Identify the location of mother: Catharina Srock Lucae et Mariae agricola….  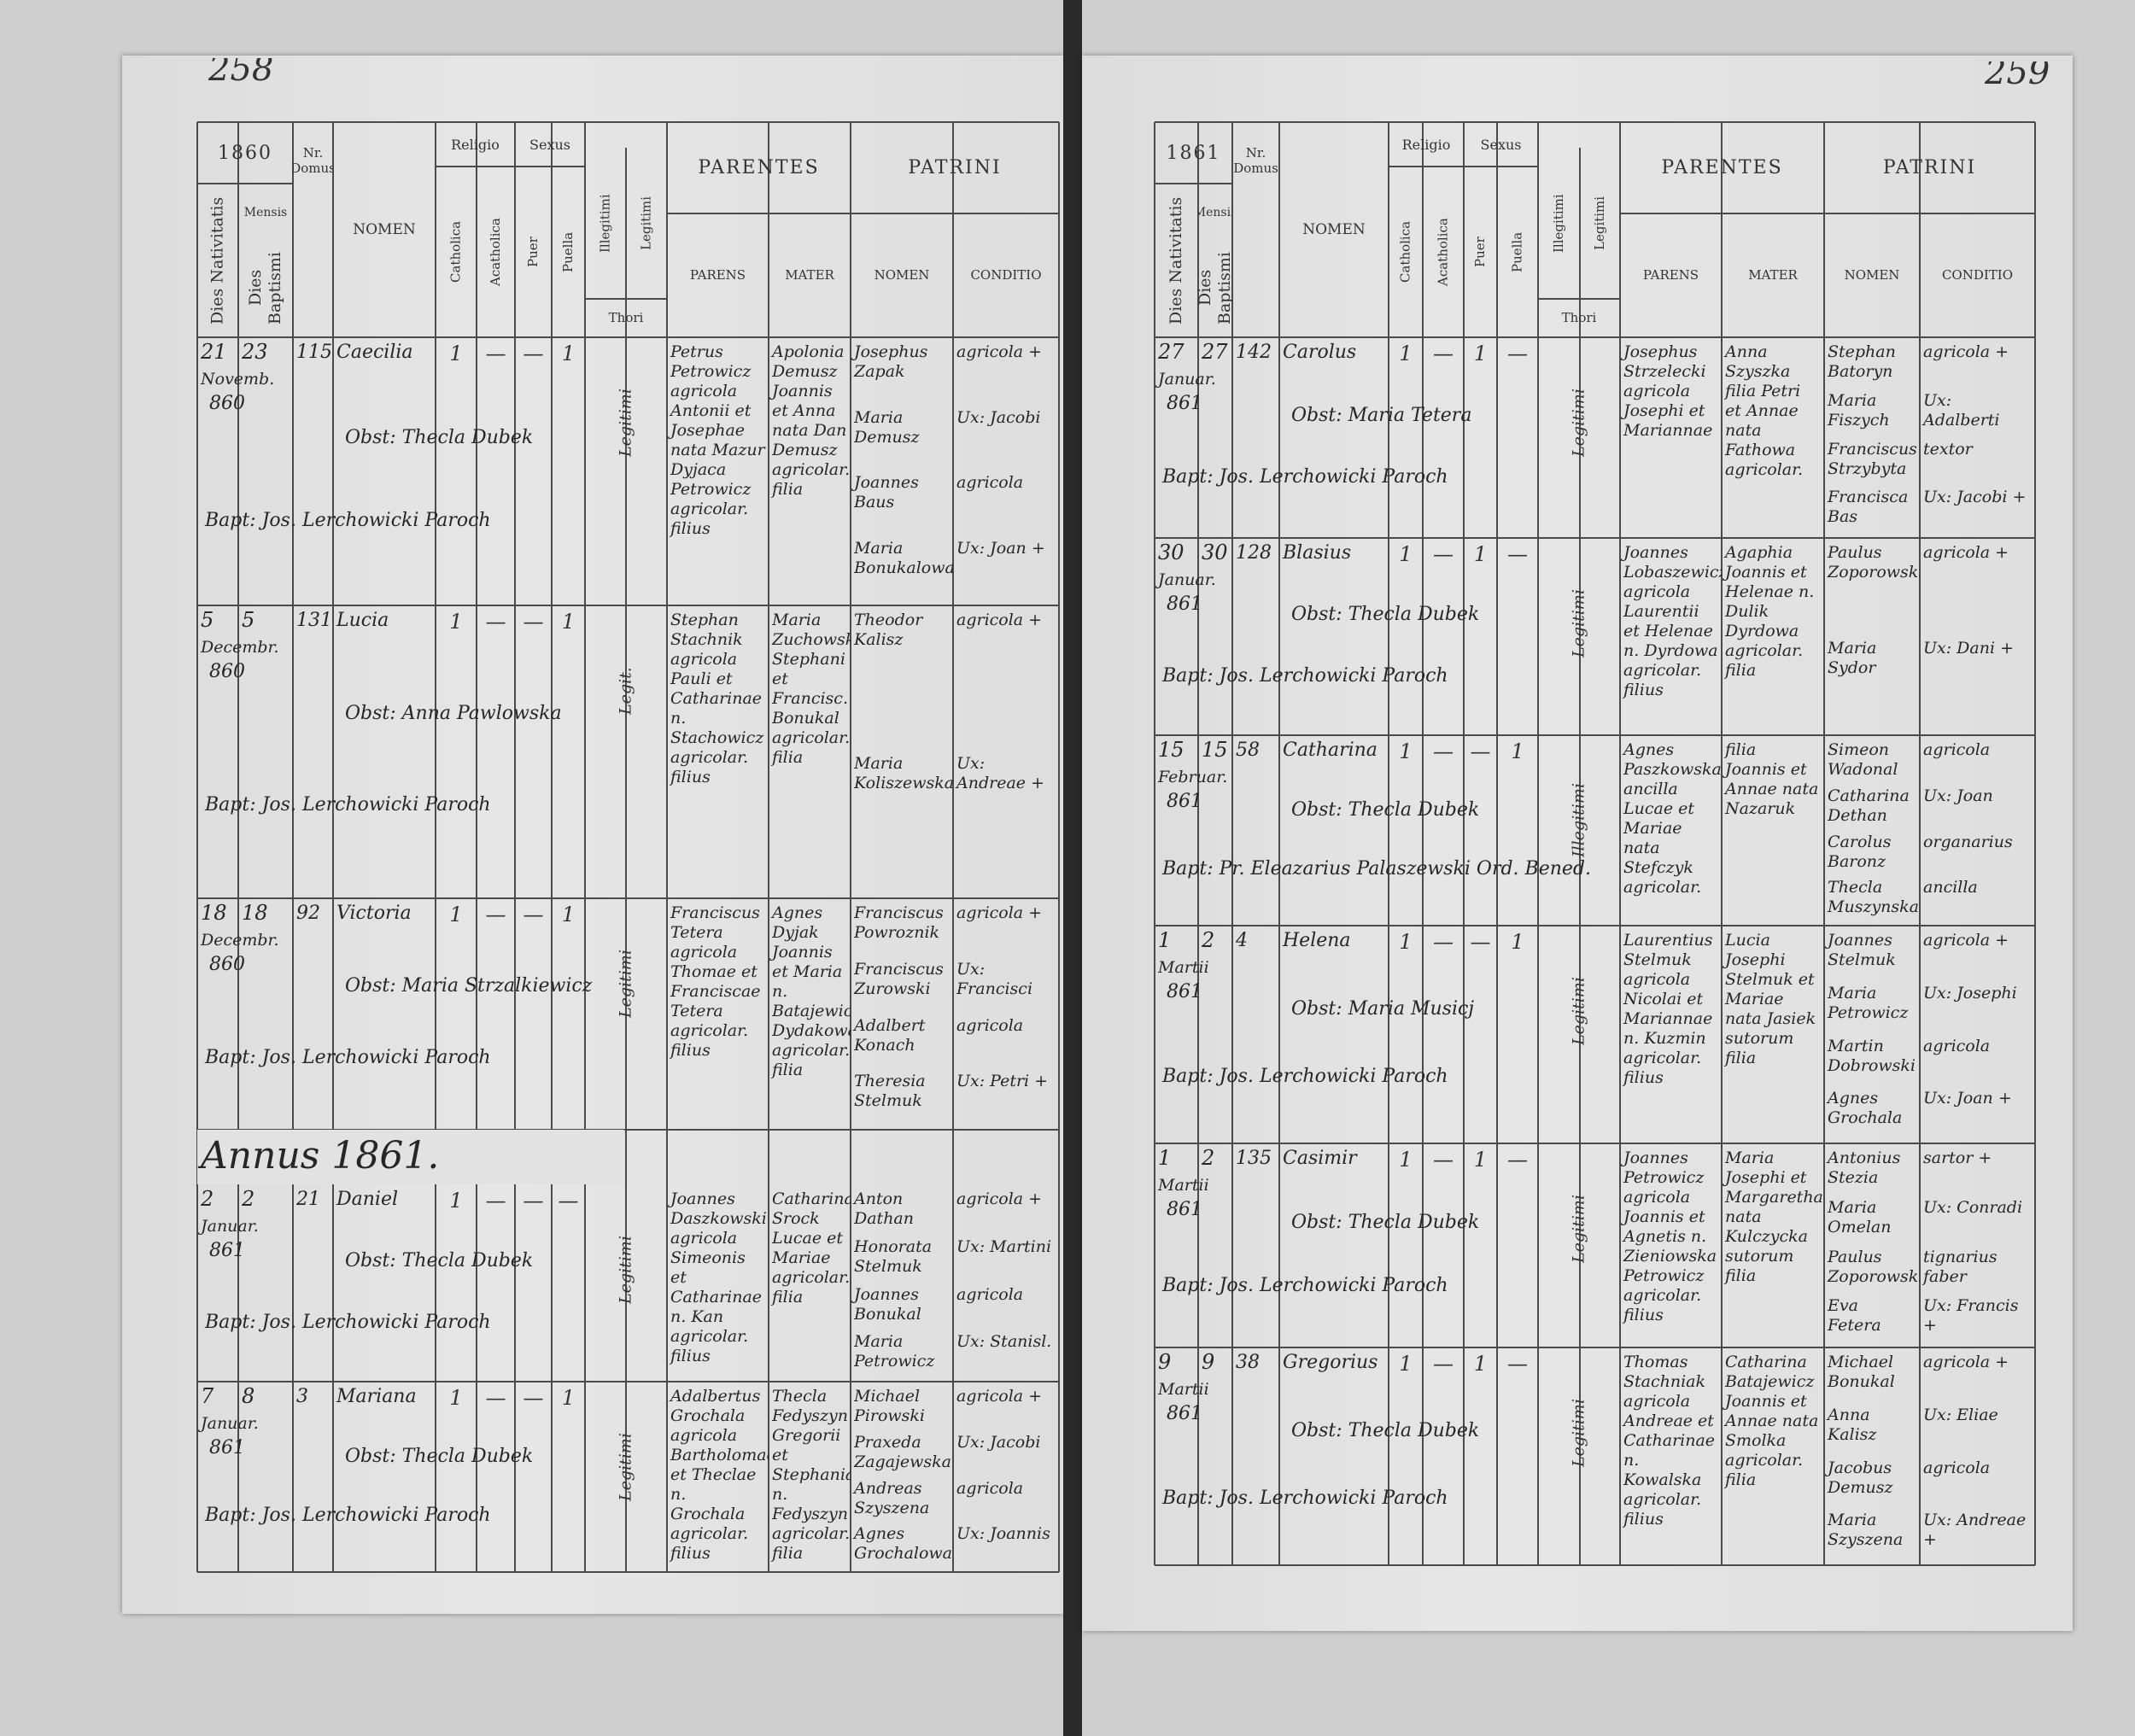
(811, 1247).